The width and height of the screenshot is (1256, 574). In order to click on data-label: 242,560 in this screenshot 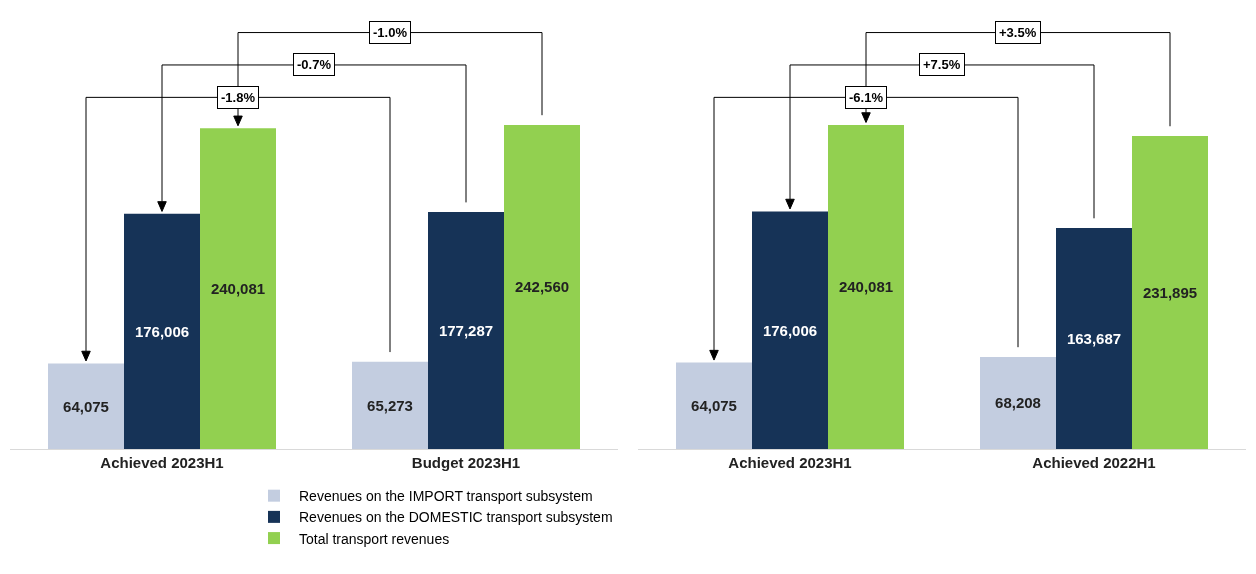, I will do `click(542, 287)`.